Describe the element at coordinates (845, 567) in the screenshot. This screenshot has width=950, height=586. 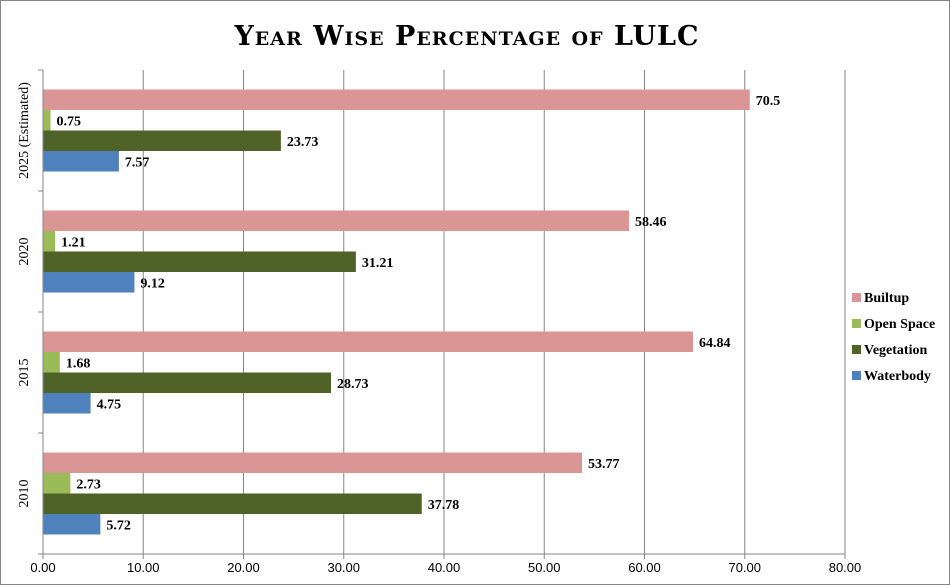
I see `x-tick-label: 80.00` at that location.